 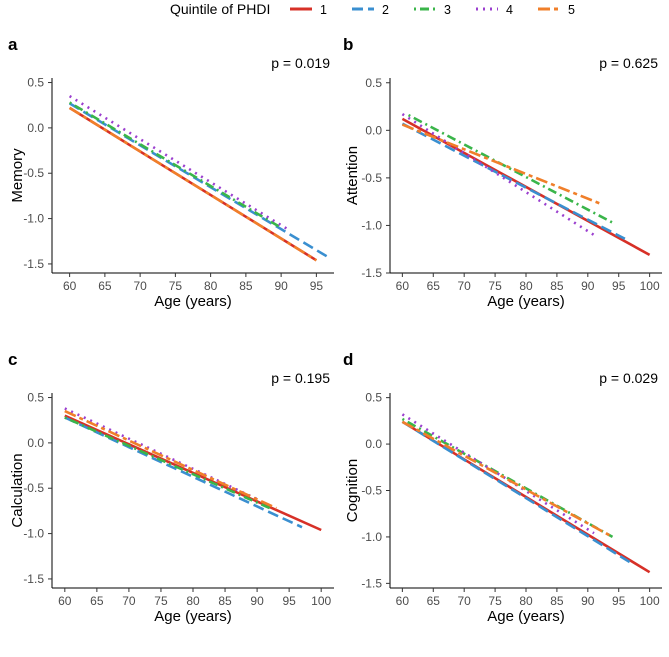 What do you see at coordinates (628, 378) in the screenshot?
I see `p-value: p = 0.029` at bounding box center [628, 378].